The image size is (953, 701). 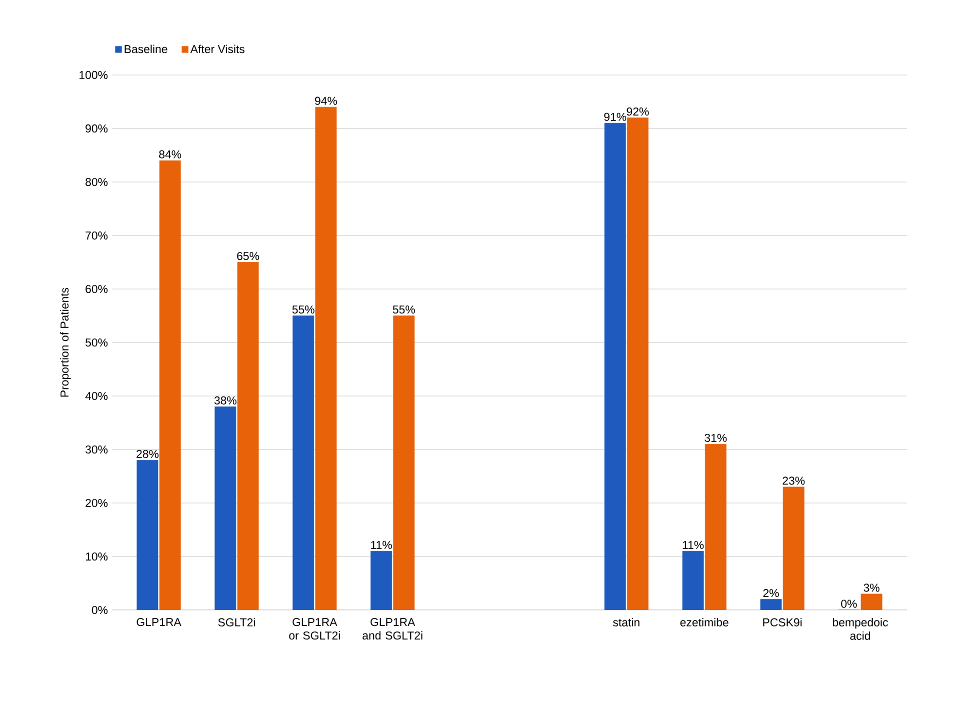 I want to click on data-label: 84%, so click(x=170, y=154).